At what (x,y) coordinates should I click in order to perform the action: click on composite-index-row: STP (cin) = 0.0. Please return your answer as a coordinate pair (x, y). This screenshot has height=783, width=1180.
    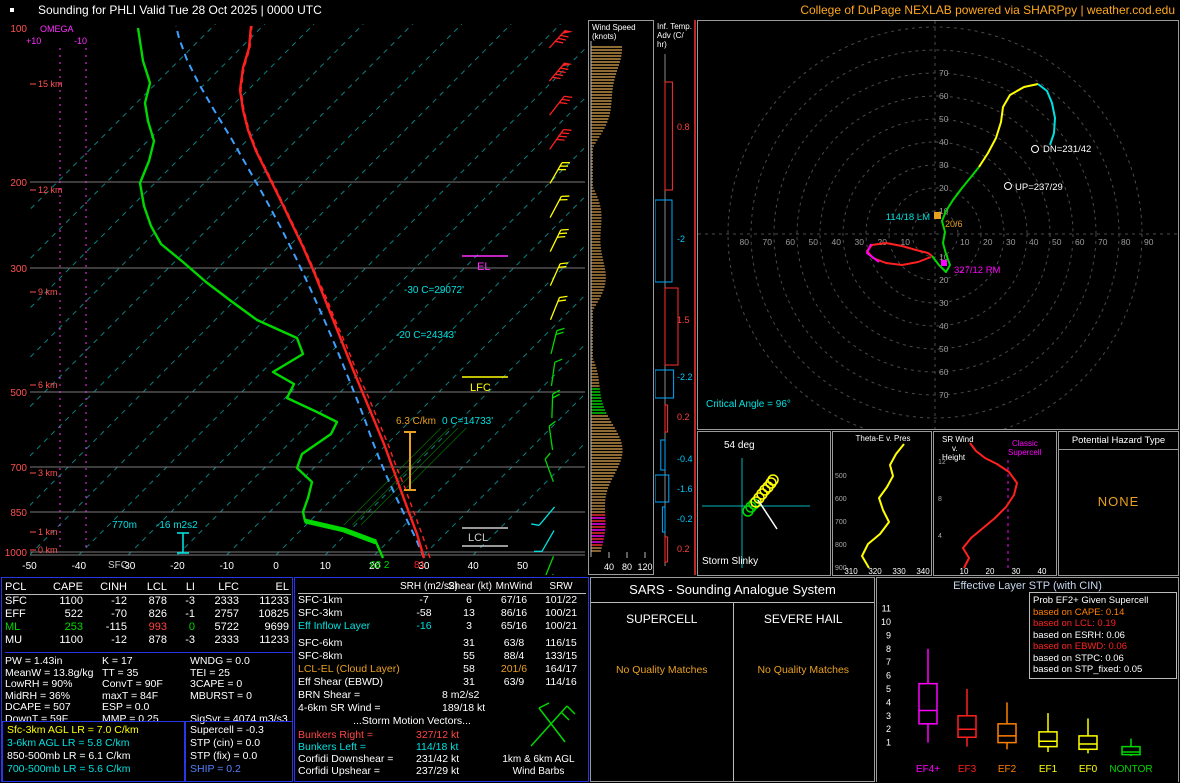
    Looking at the image, I should click on (225, 743).